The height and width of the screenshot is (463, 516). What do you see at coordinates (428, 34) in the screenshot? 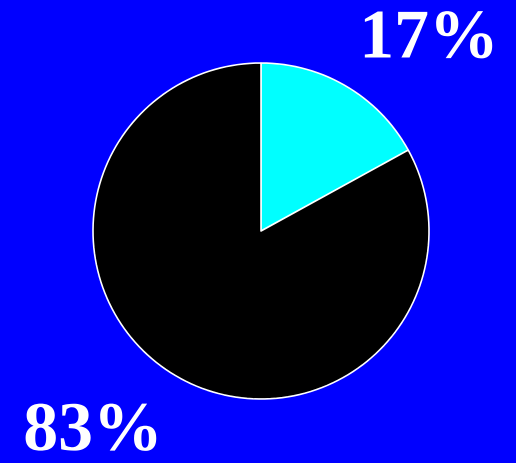
I see `data-label: 17%` at bounding box center [428, 34].